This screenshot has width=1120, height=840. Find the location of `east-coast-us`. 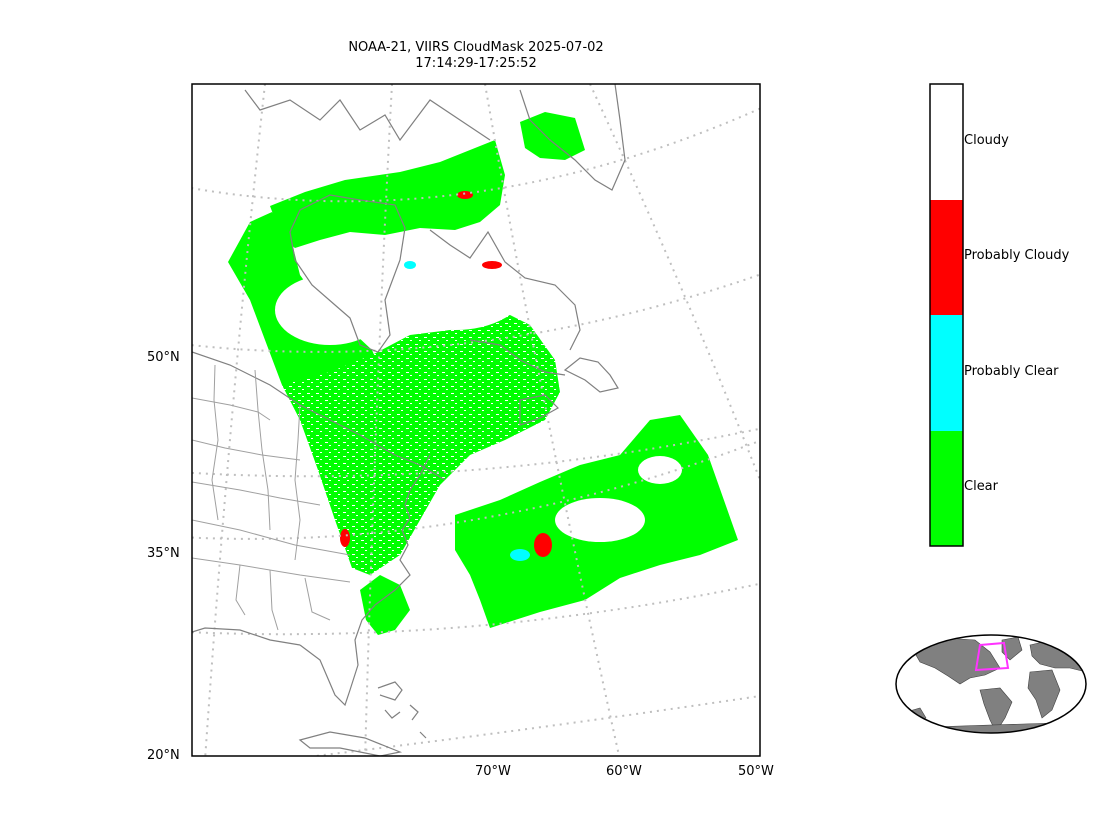

east-coast-us is located at coordinates (365, 580).